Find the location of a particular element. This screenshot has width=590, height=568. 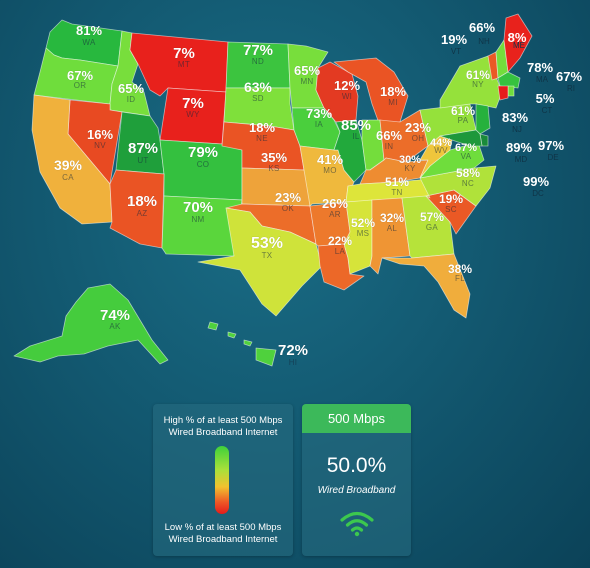

state-az is located at coordinates (137, 209).